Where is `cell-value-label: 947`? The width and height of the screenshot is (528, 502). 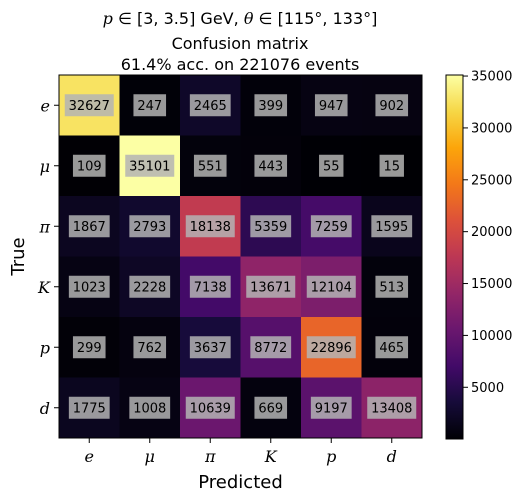 cell-value-label: 947 is located at coordinates (331, 106).